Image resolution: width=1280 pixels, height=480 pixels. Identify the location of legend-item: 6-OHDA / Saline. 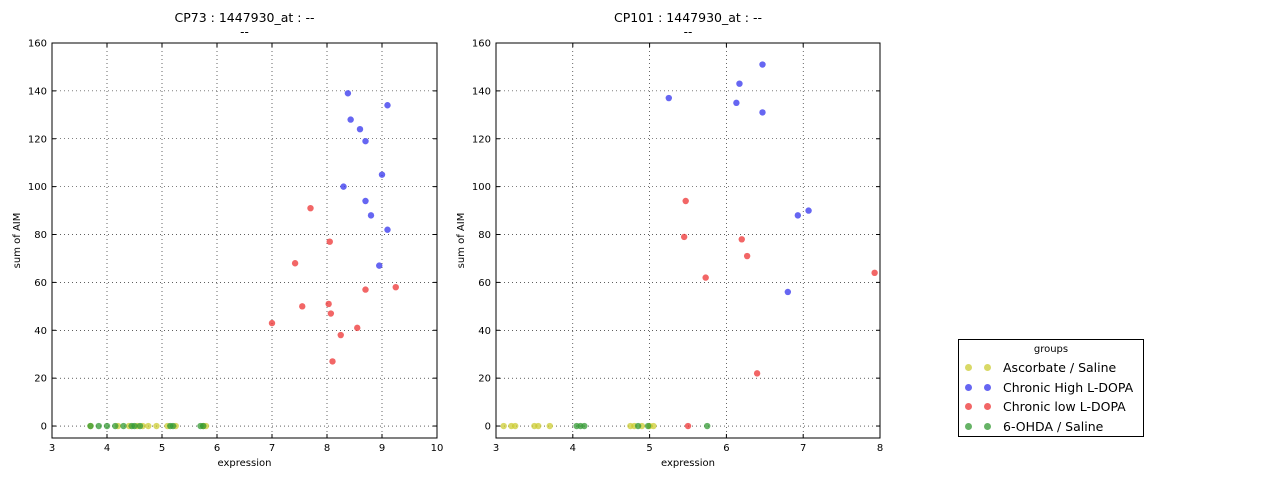
(1051, 427).